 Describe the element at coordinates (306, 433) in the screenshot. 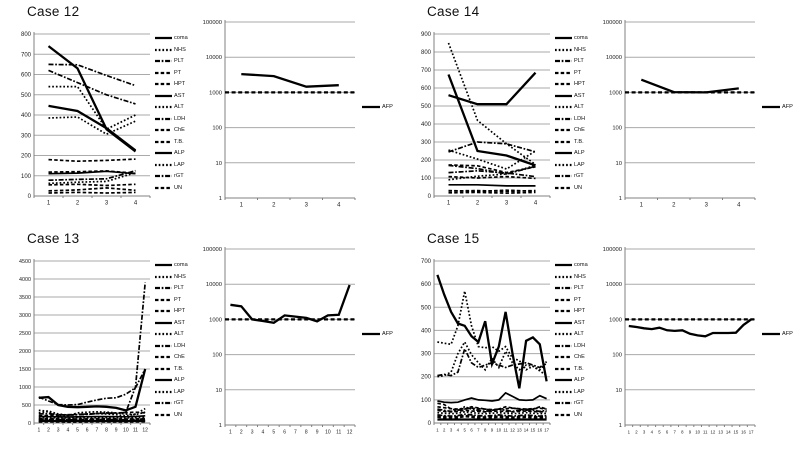

I see `svg-text: 8` at that location.